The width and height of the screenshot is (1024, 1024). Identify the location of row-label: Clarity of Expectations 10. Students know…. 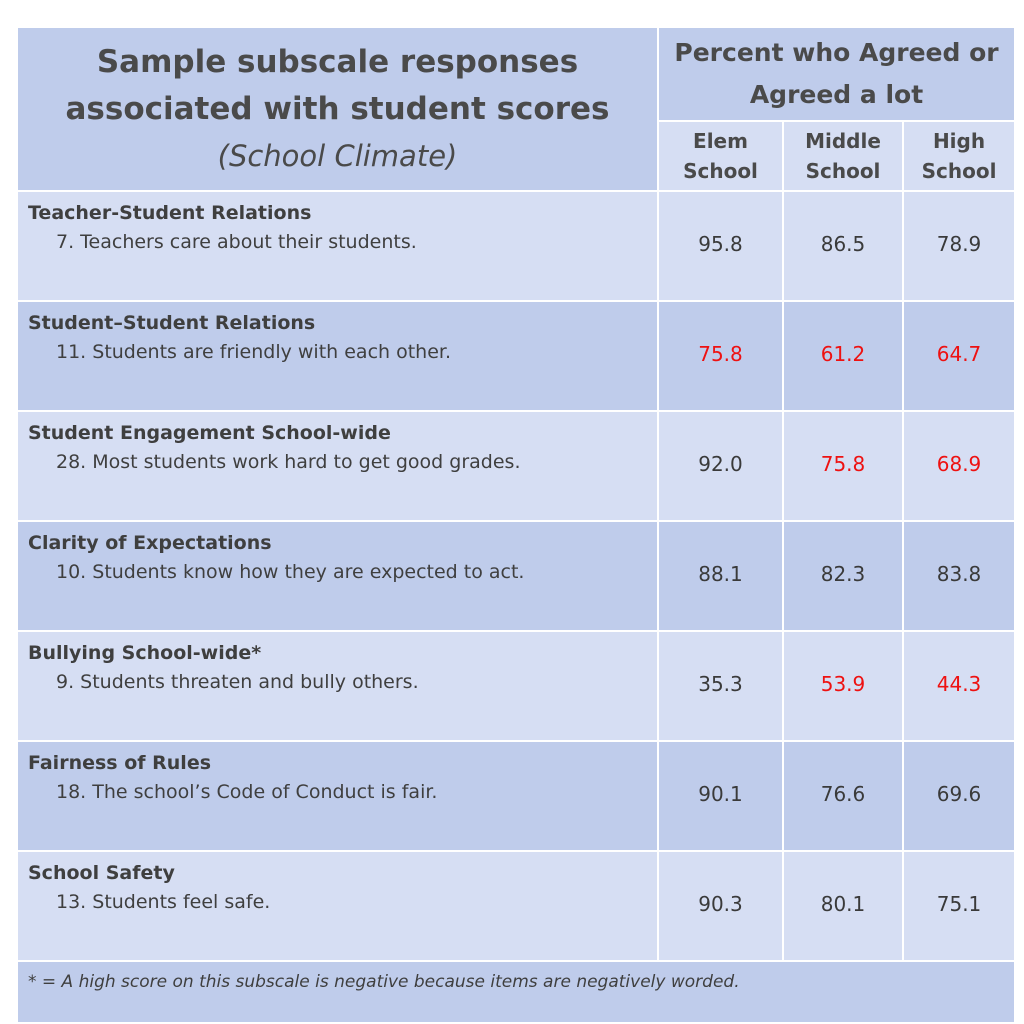
(337, 576).